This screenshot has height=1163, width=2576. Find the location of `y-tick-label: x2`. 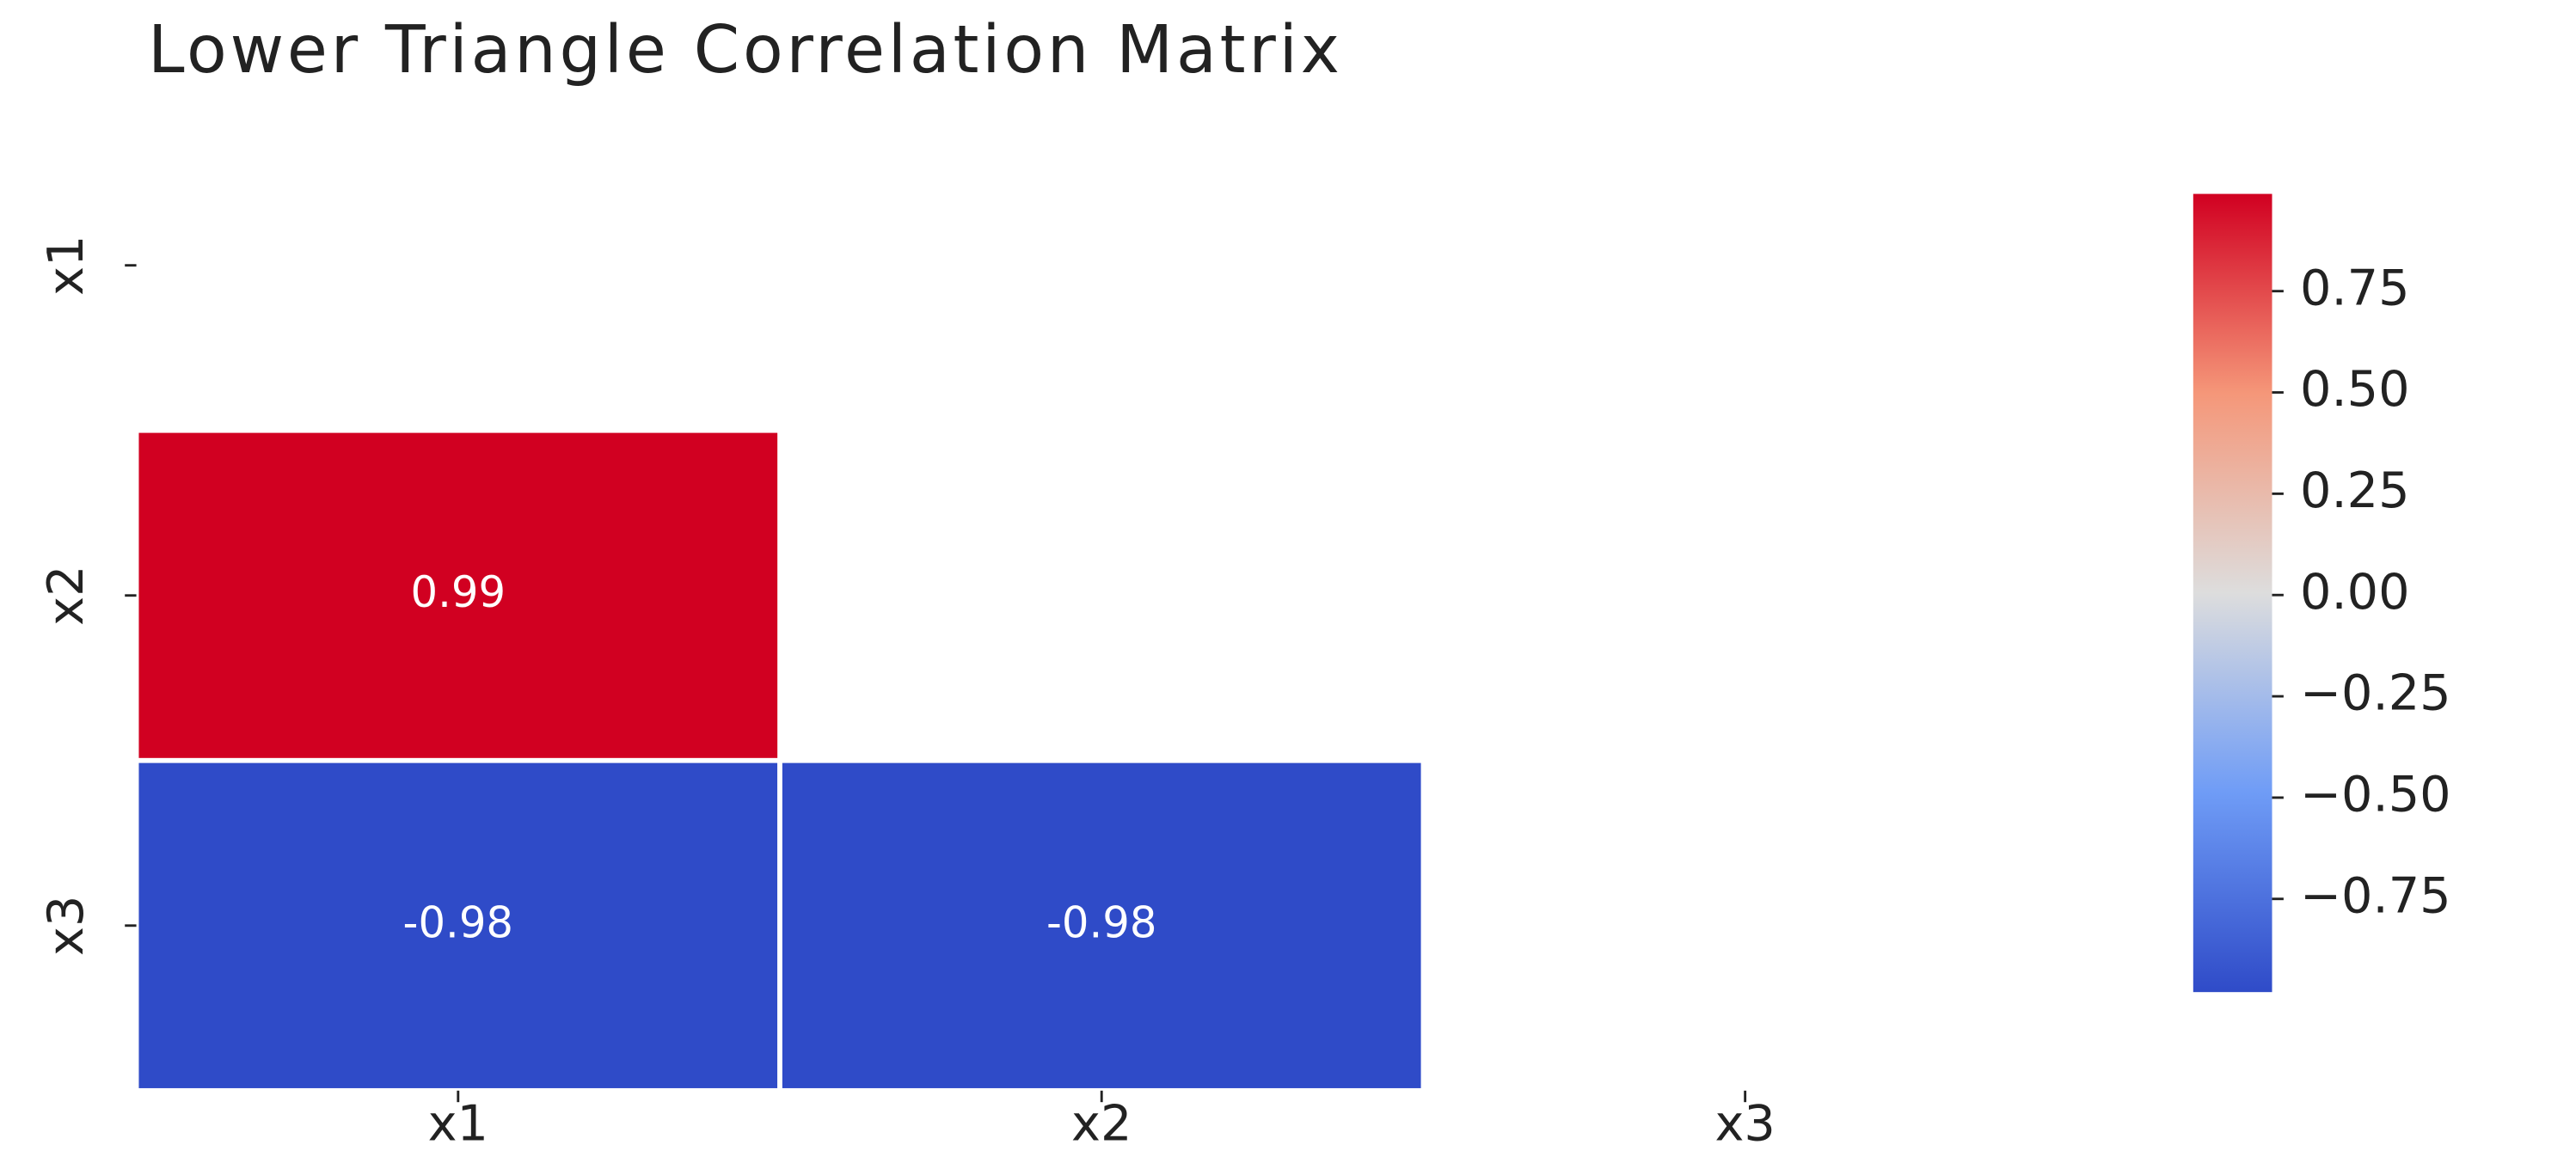

y-tick-label: x2 is located at coordinates (66, 596).